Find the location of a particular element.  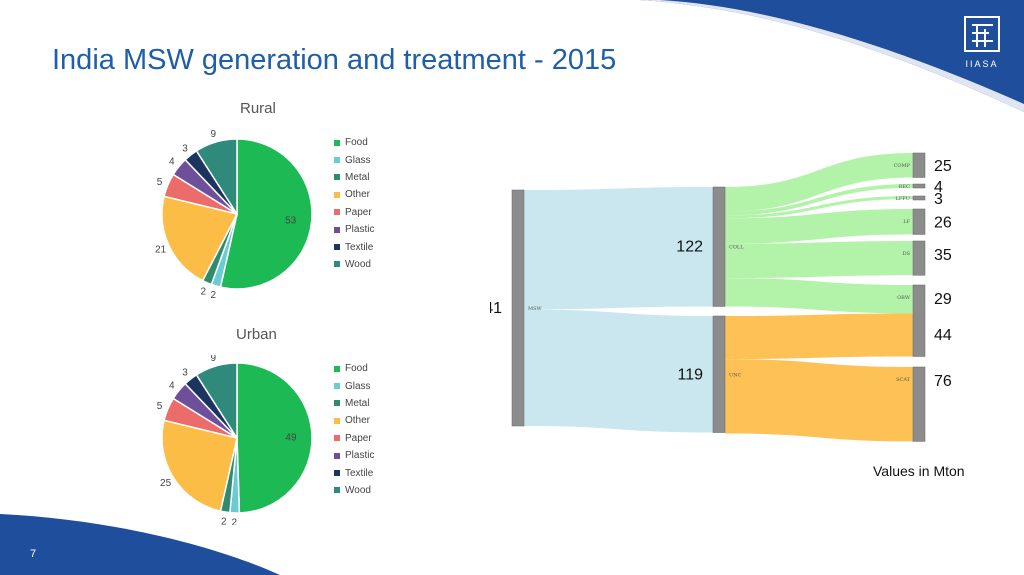

rural-legend-paper: Paper is located at coordinates (354, 212).